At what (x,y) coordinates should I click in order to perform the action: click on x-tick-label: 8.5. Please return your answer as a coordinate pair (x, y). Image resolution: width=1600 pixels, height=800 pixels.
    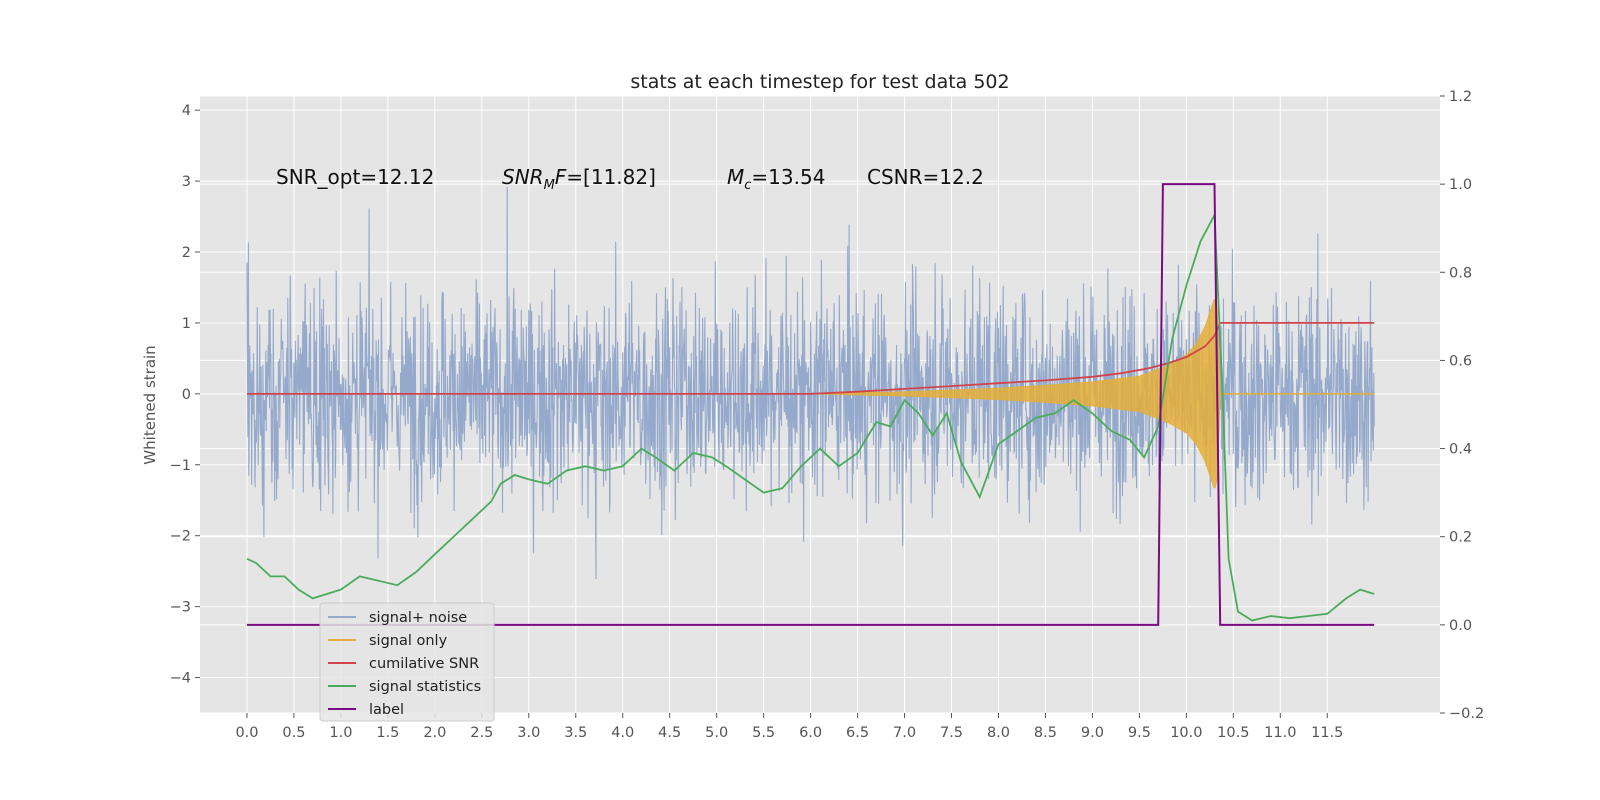
    Looking at the image, I should click on (1045, 733).